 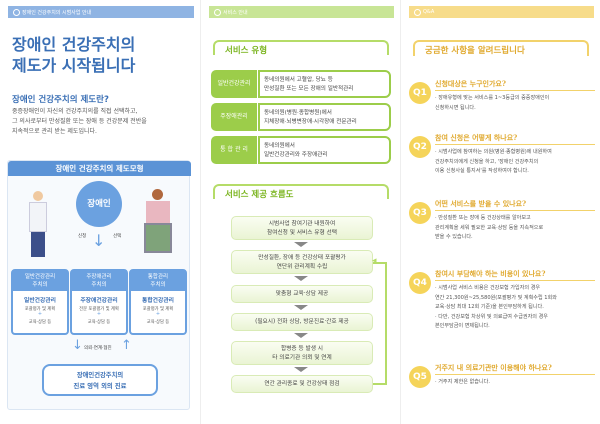 What do you see at coordinates (302, 224) in the screenshot?
I see `text-line: 시범사업 참여기관 내원하여` at bounding box center [302, 224].